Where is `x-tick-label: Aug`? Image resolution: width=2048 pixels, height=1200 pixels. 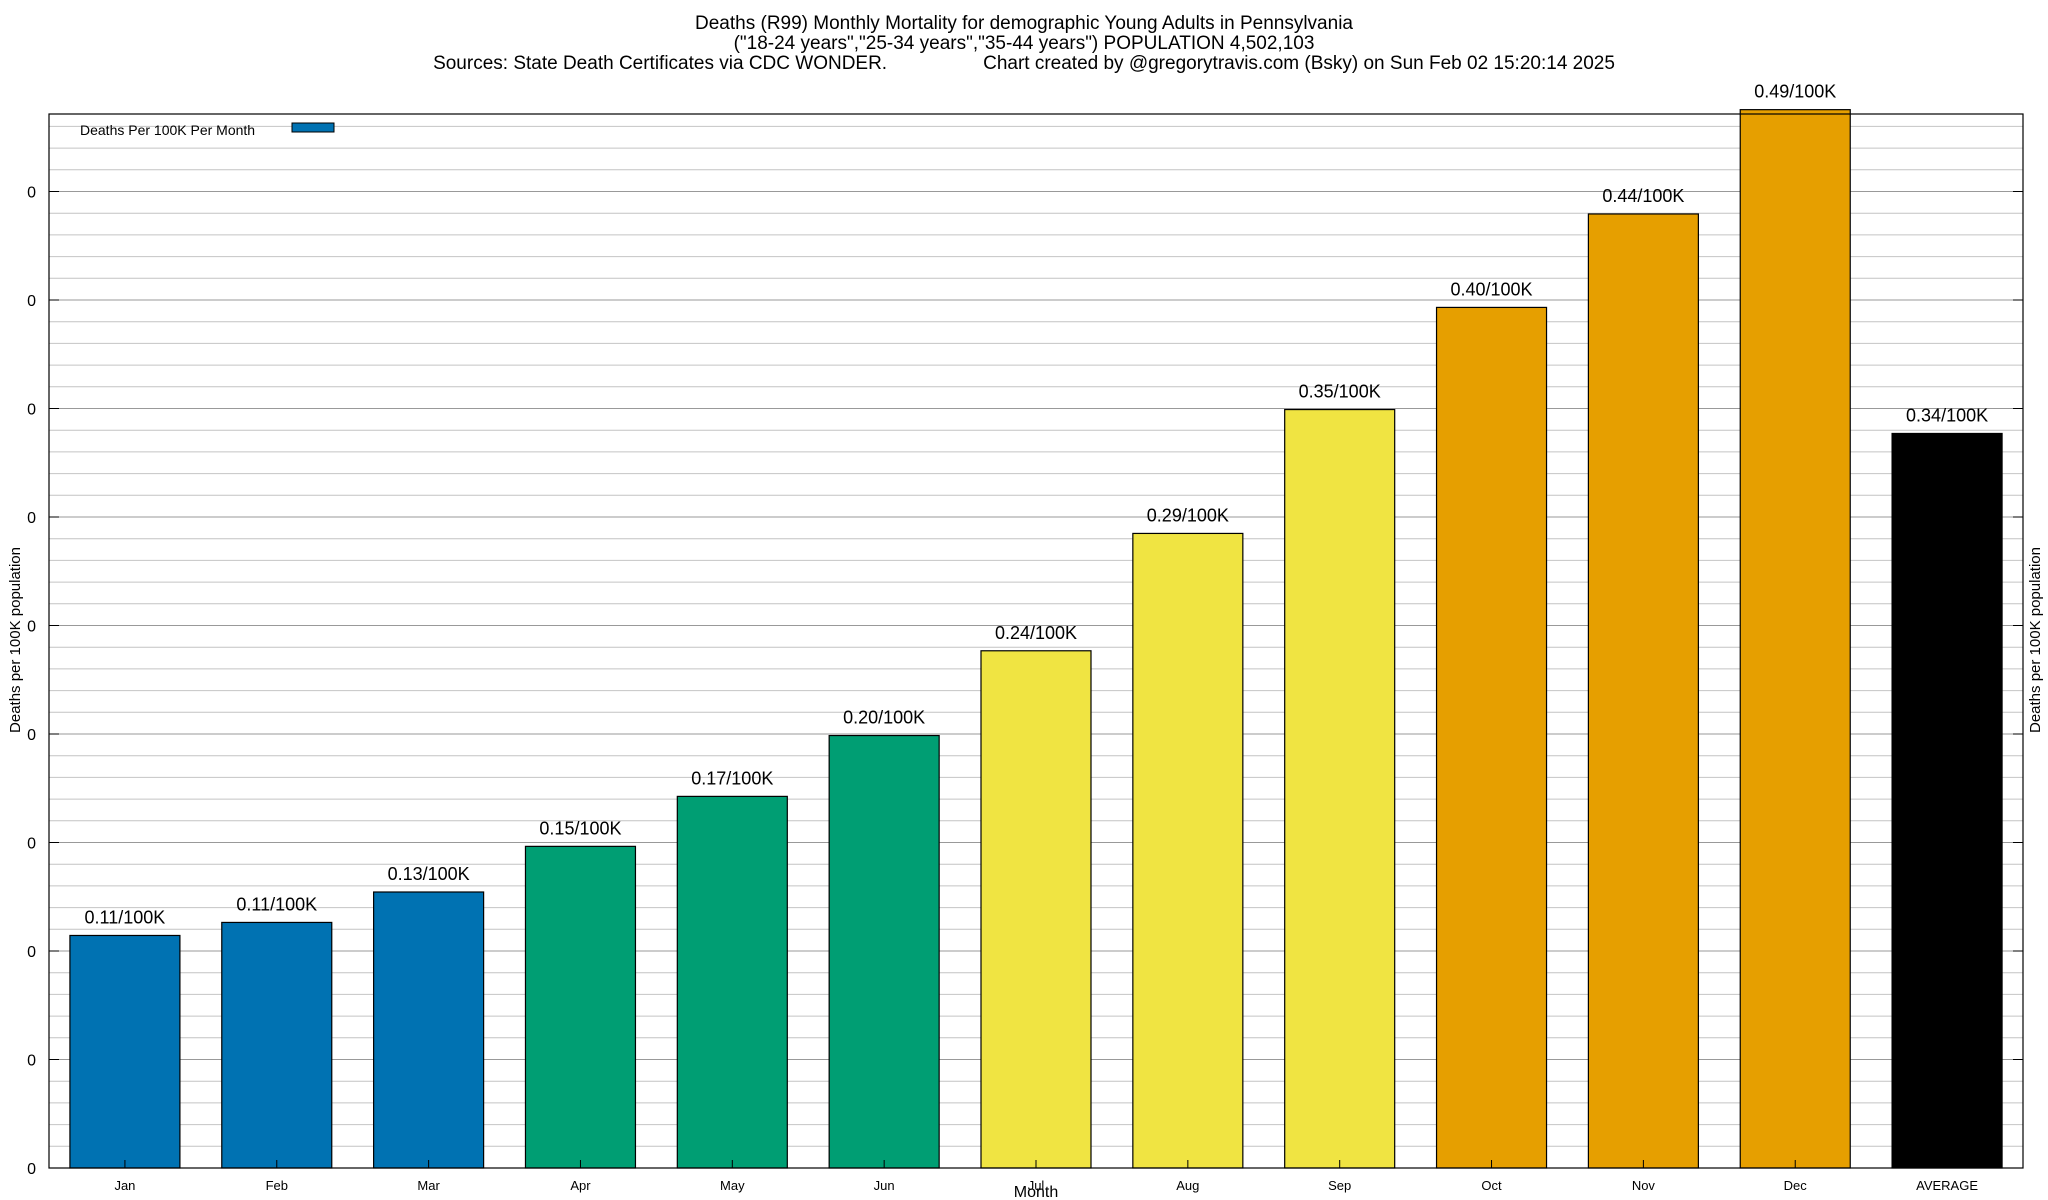 x-tick-label: Aug is located at coordinates (1187, 1185).